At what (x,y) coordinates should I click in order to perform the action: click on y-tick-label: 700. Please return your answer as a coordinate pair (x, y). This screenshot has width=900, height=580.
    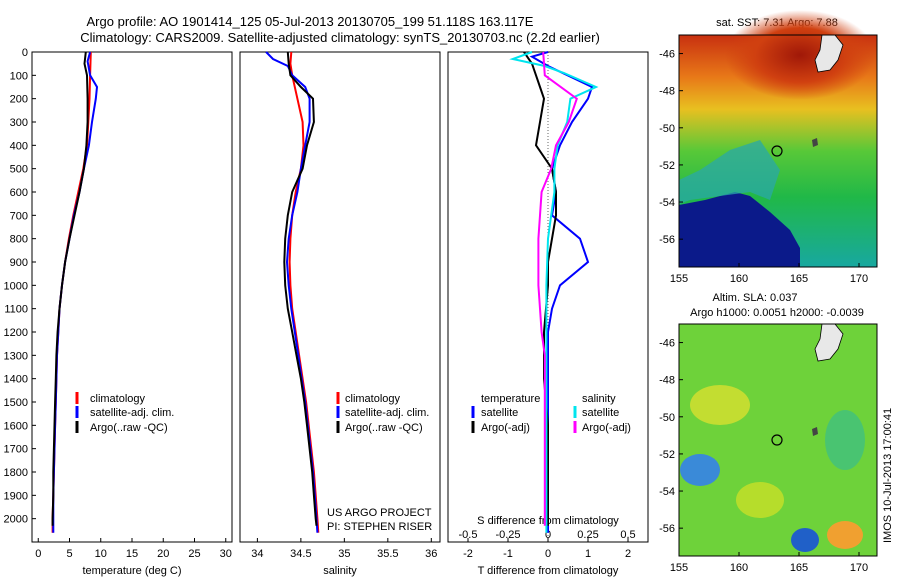
    Looking at the image, I should click on (19, 216).